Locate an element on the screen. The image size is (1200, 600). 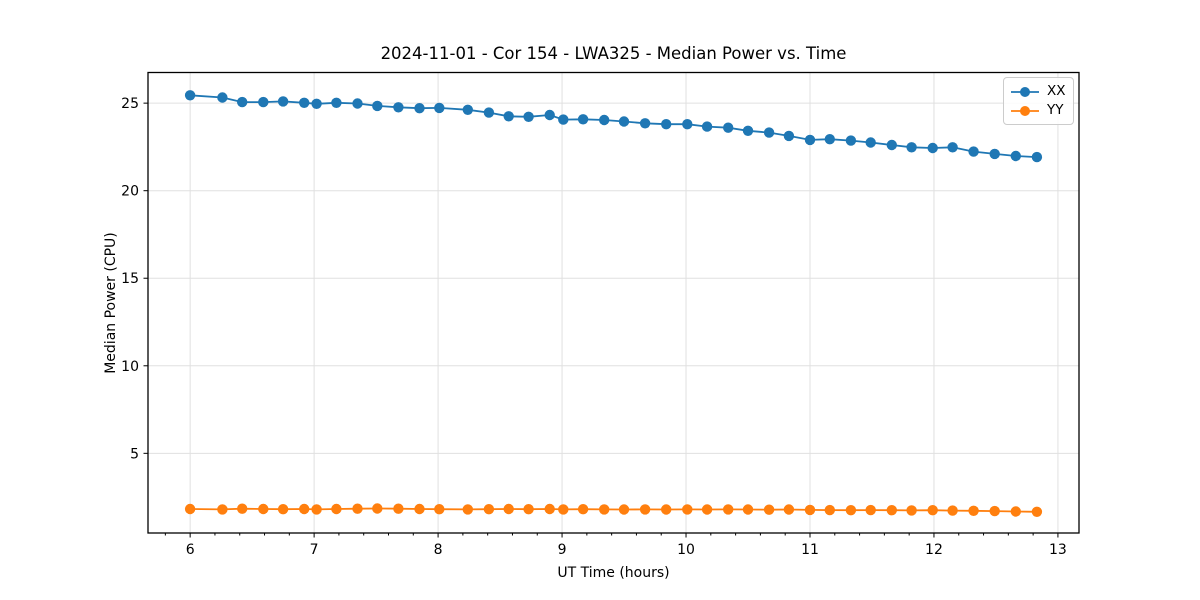
legend: XX YY is located at coordinates (1038, 101).